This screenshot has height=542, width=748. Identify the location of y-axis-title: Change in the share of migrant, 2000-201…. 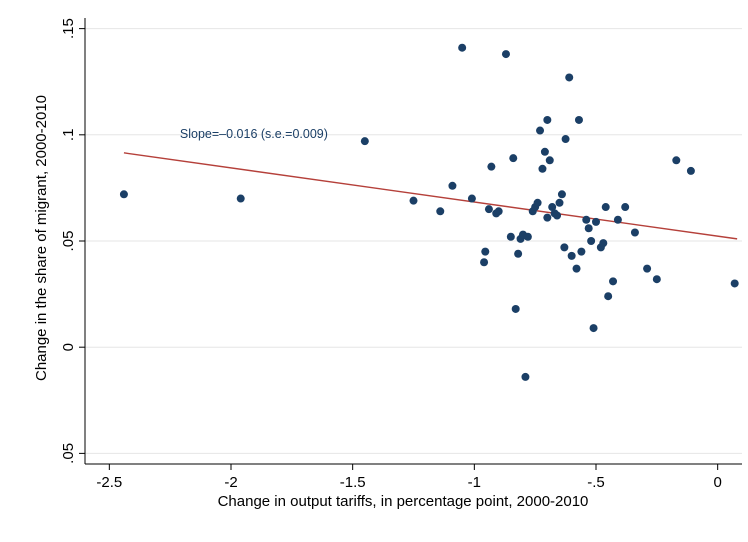
(41, 238).